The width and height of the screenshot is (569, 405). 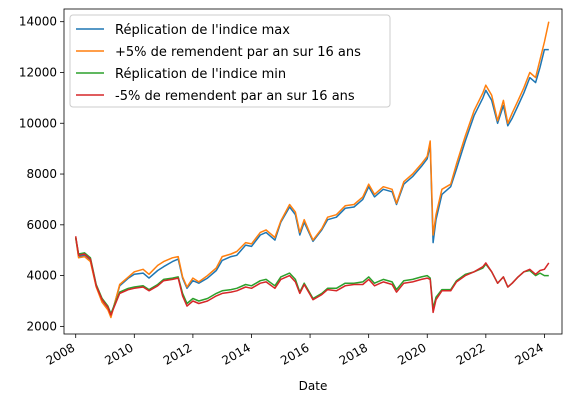 What do you see at coordinates (235, 96) in the screenshot?
I see `legend-entry: -5% de remendent par an sur 16 ans` at bounding box center [235, 96].